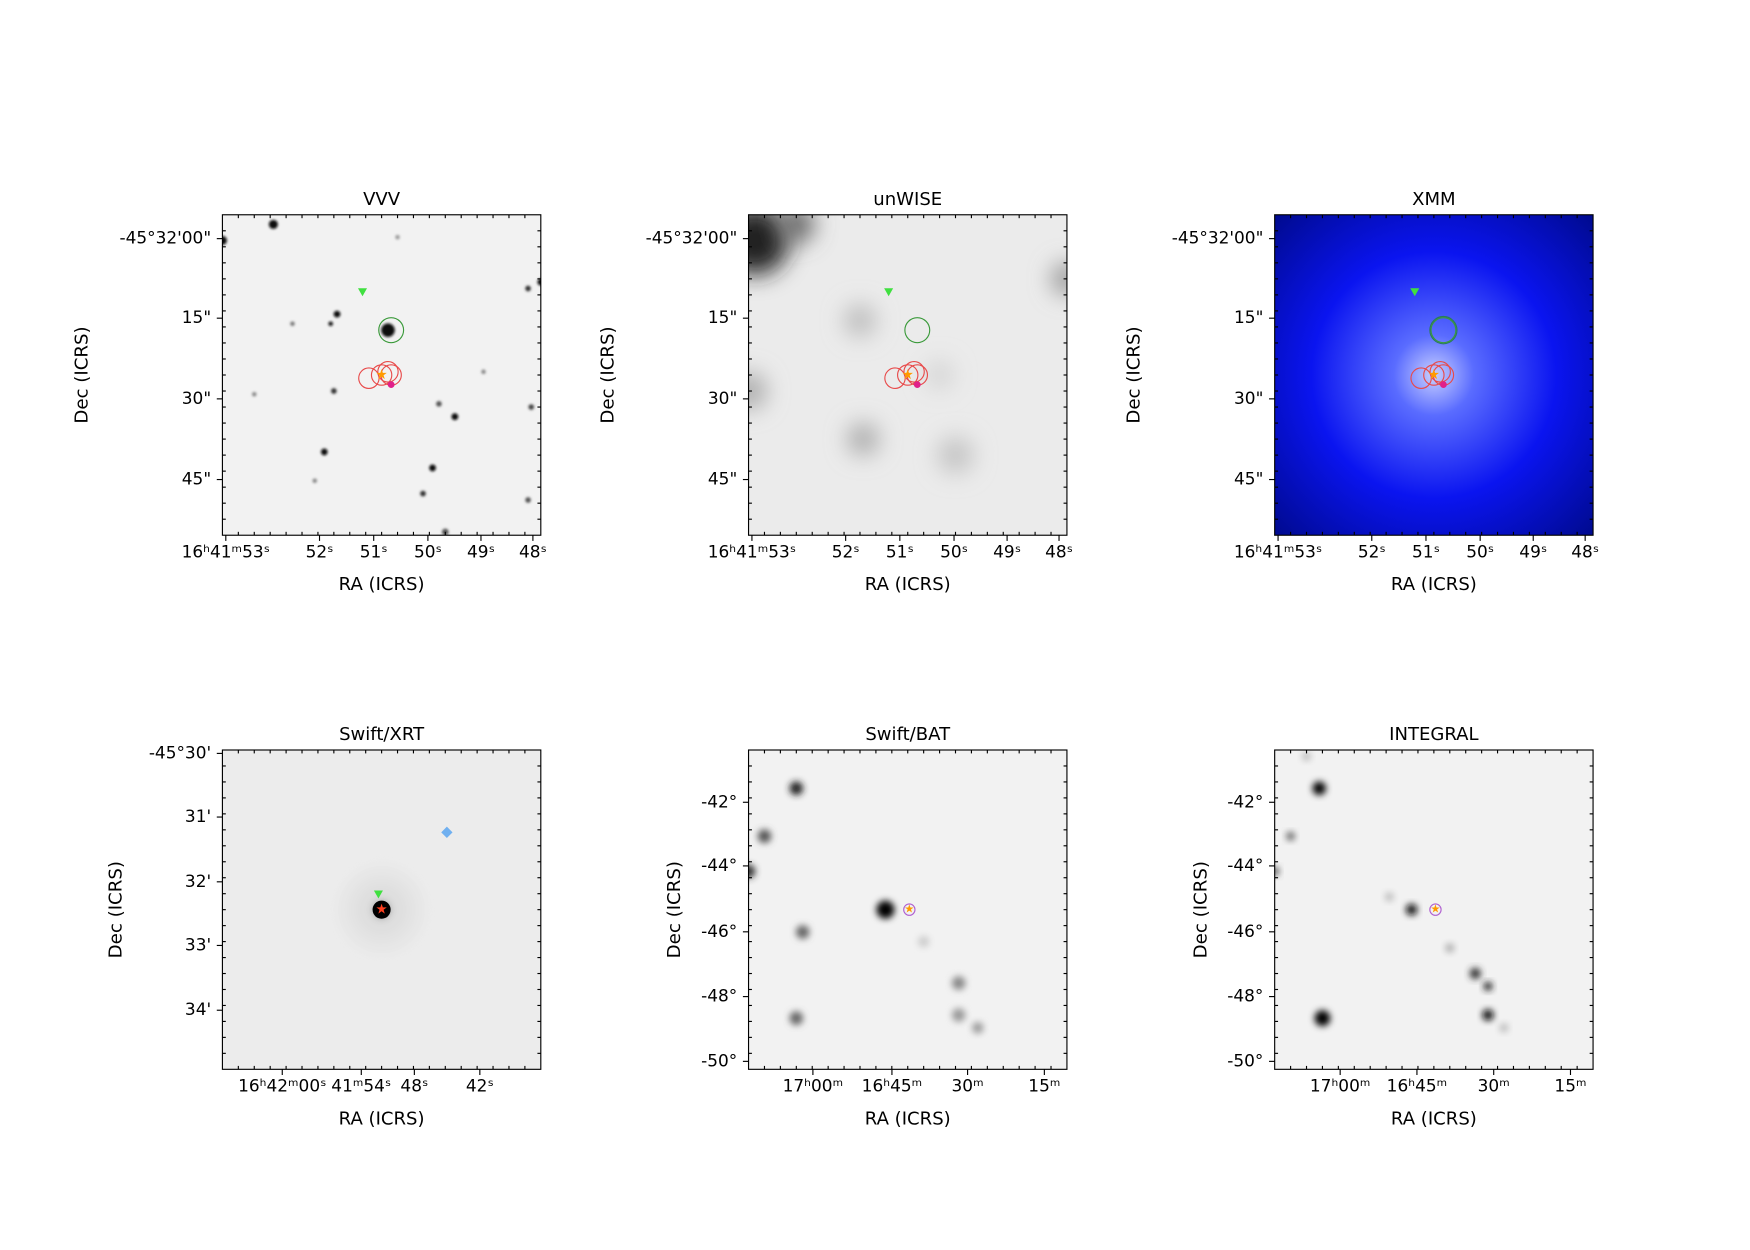  What do you see at coordinates (1245, 997) in the screenshot?
I see `y-tick-label: -48°` at bounding box center [1245, 997].